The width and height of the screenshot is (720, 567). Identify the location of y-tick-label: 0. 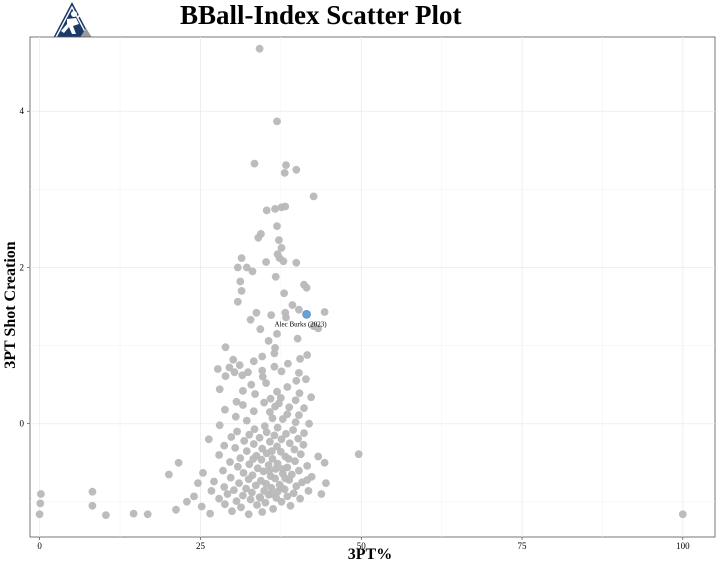
(22, 424).